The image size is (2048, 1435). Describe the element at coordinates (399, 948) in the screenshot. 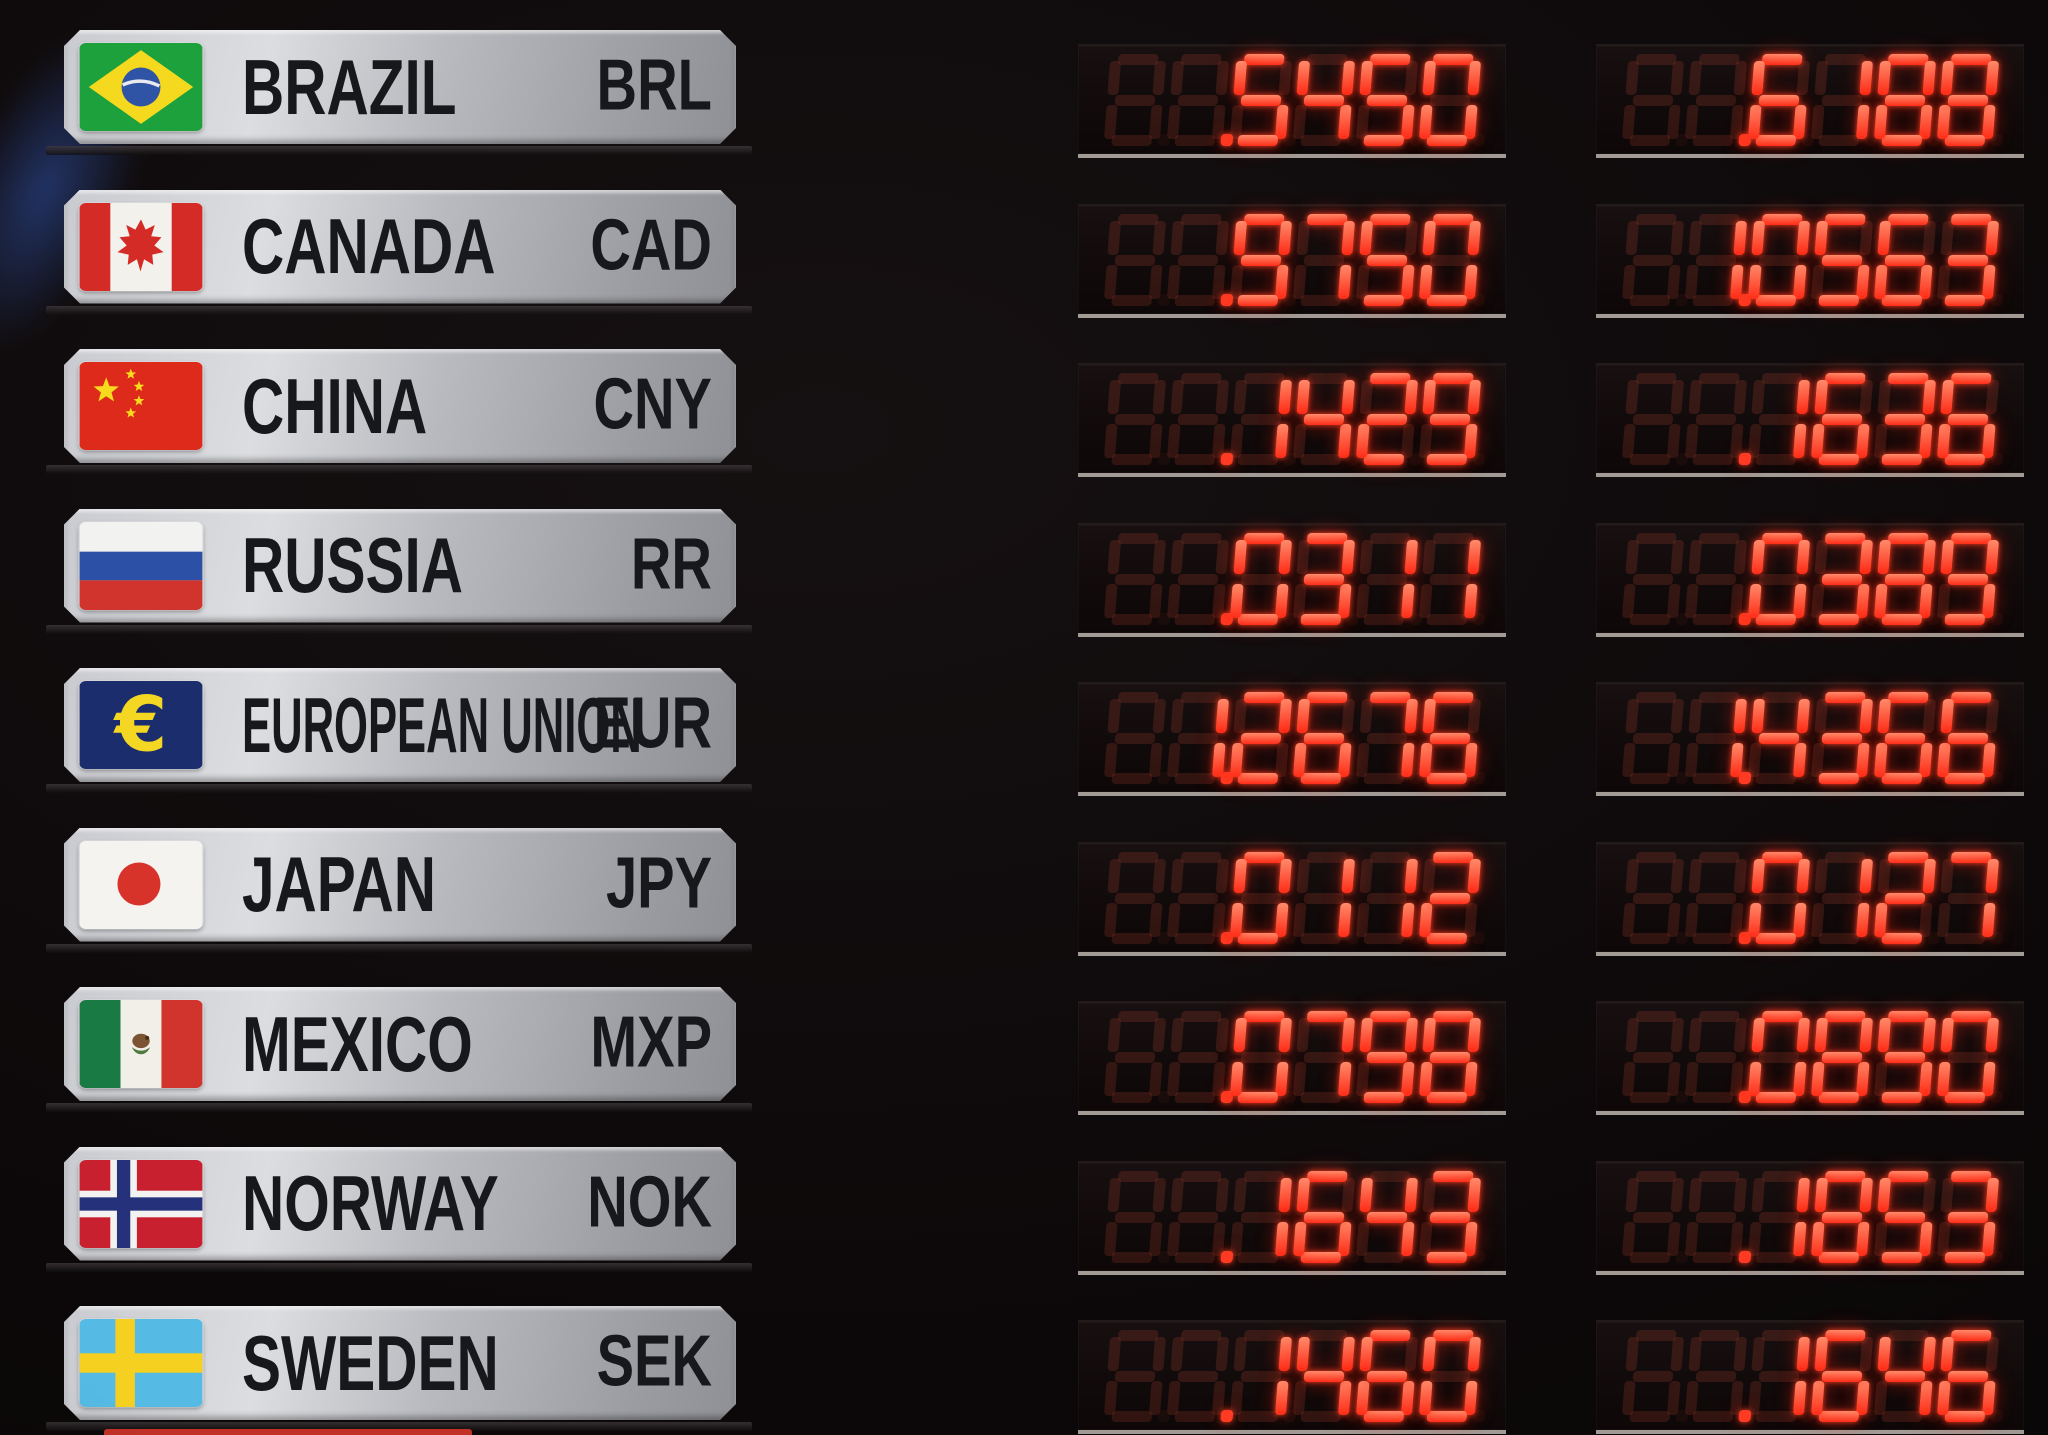

I see `shelf-edge` at that location.